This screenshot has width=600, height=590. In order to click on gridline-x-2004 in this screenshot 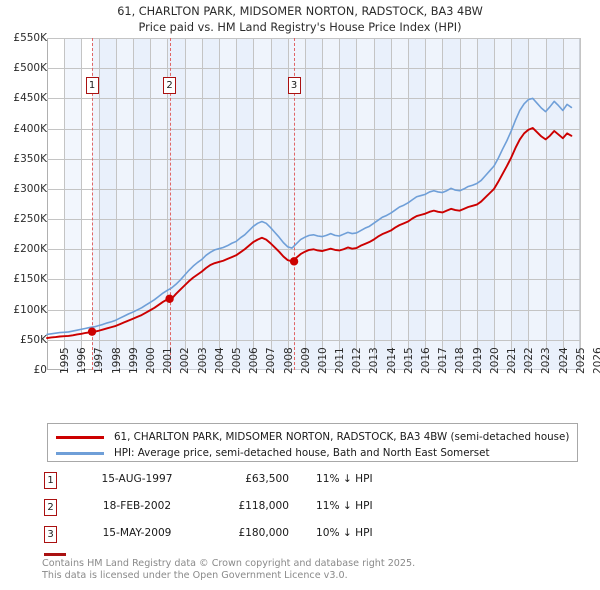, I will do `click(202, 204)`.